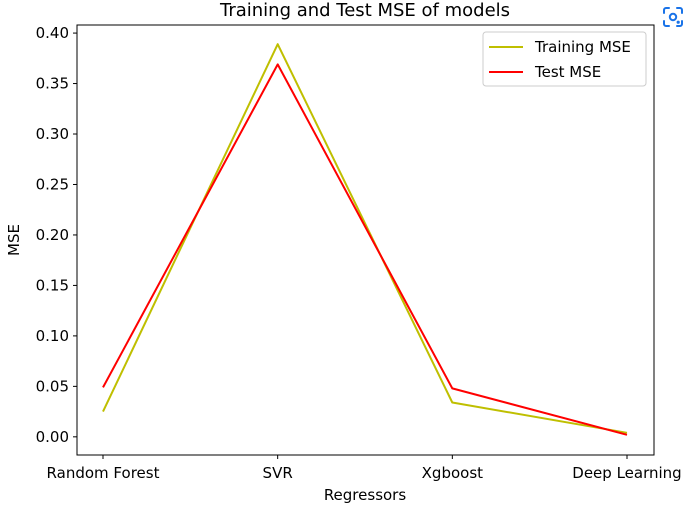  What do you see at coordinates (52, 285) in the screenshot?
I see `y-tick-label: 0.15` at bounding box center [52, 285].